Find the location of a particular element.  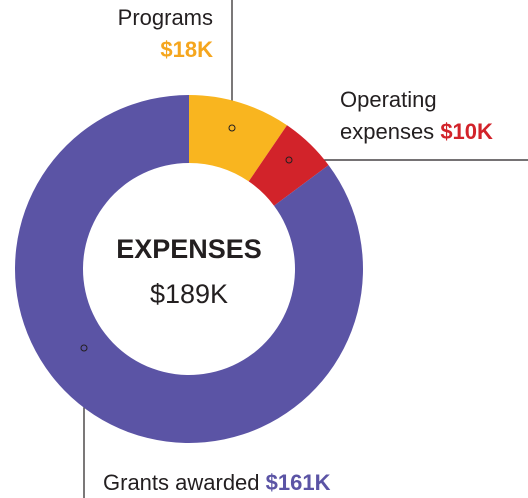

center-label: $189K is located at coordinates (189, 294).